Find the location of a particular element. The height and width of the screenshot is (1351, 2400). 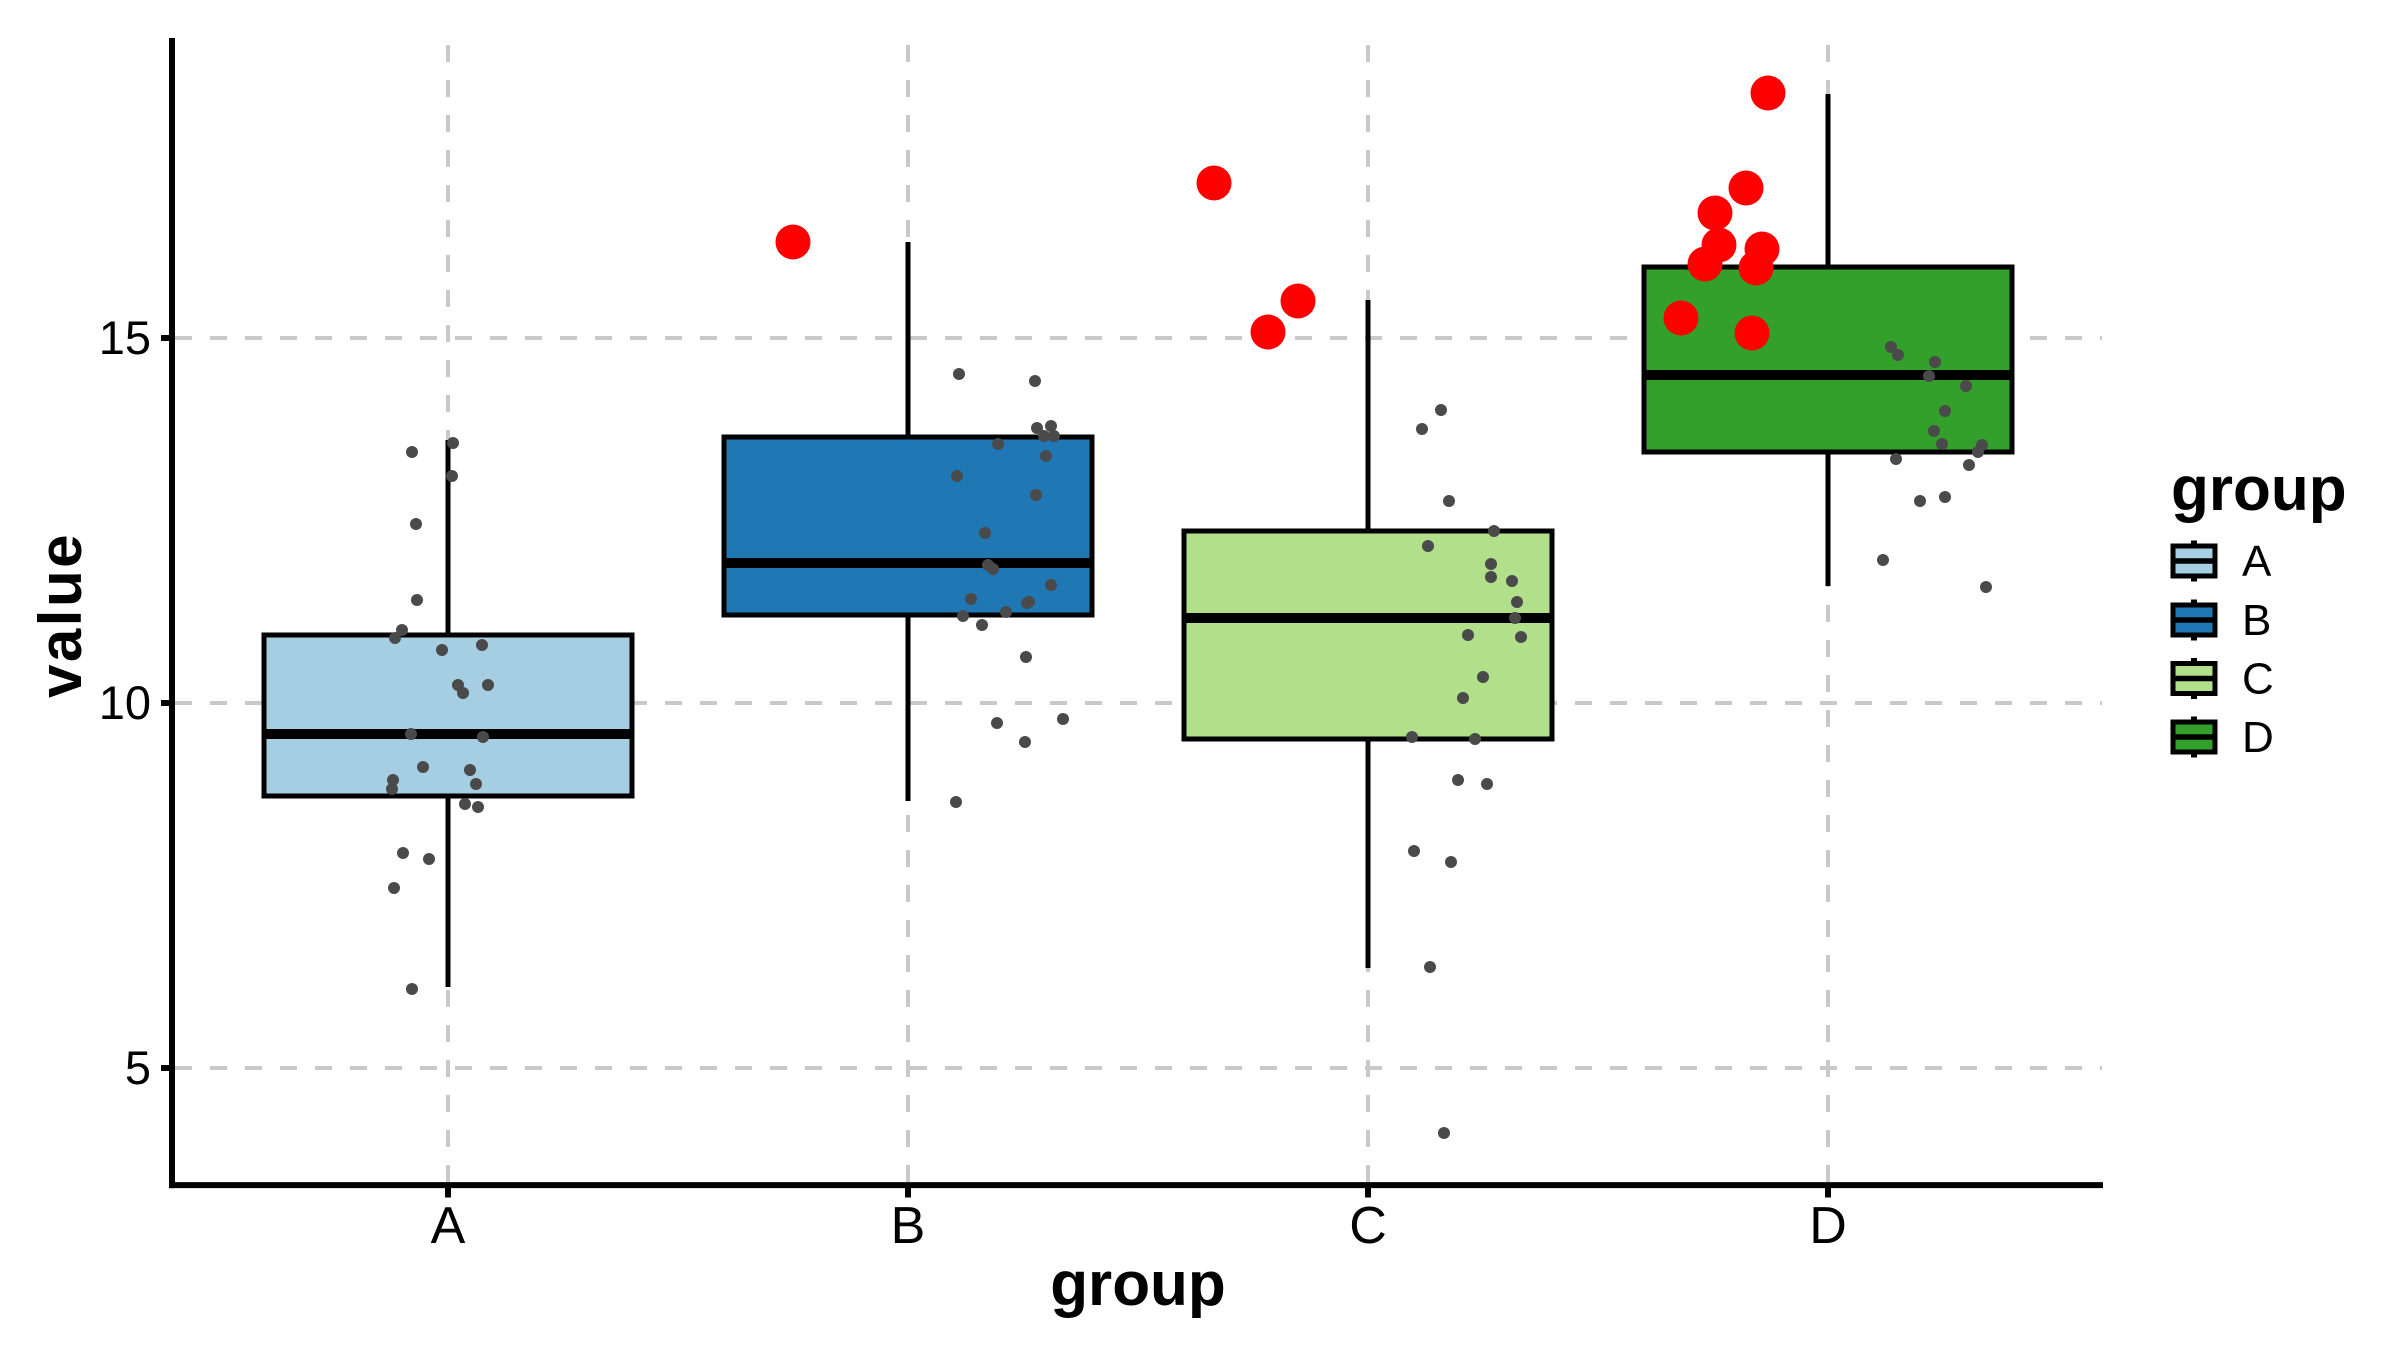

svg-text: 10 is located at coordinates (125, 702).